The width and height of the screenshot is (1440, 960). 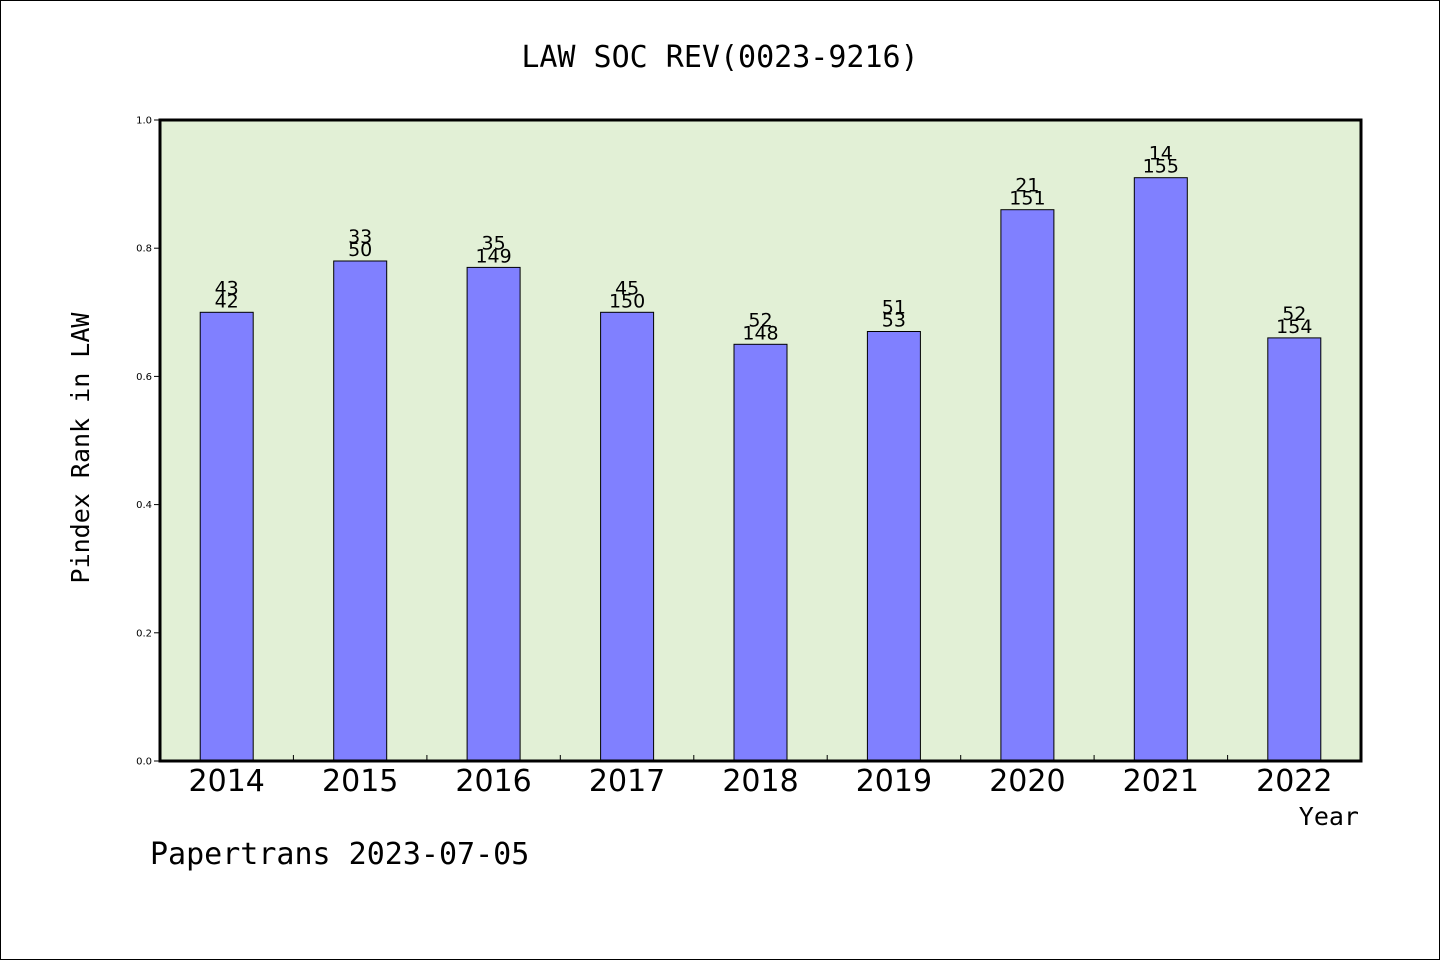 I want to click on x-tick-label-2015: 2015, so click(x=360, y=781).